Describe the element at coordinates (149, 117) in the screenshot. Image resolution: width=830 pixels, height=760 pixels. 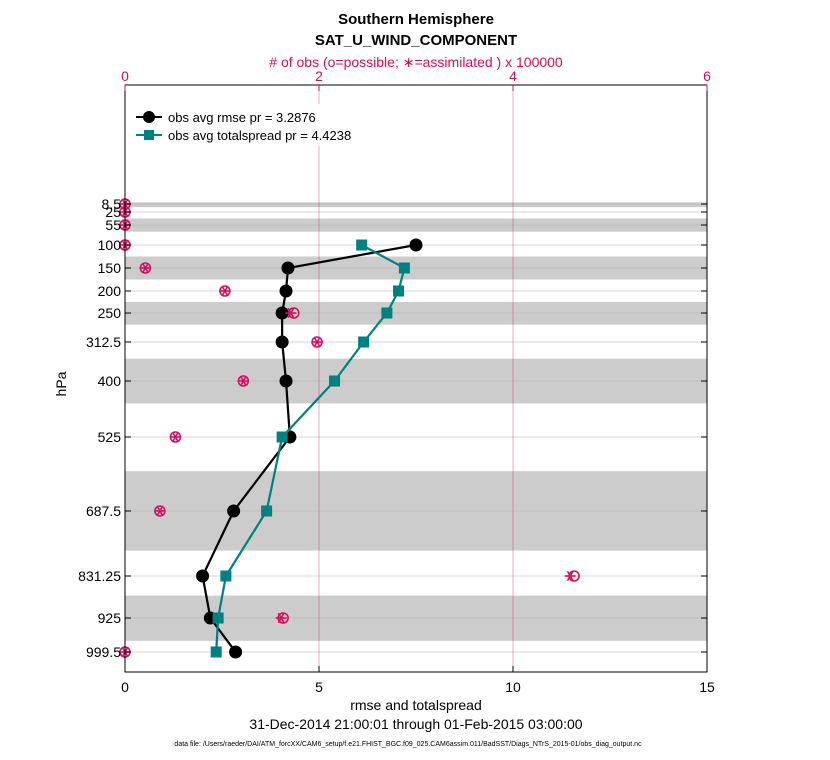
I see `legend-rmse-marker` at that location.